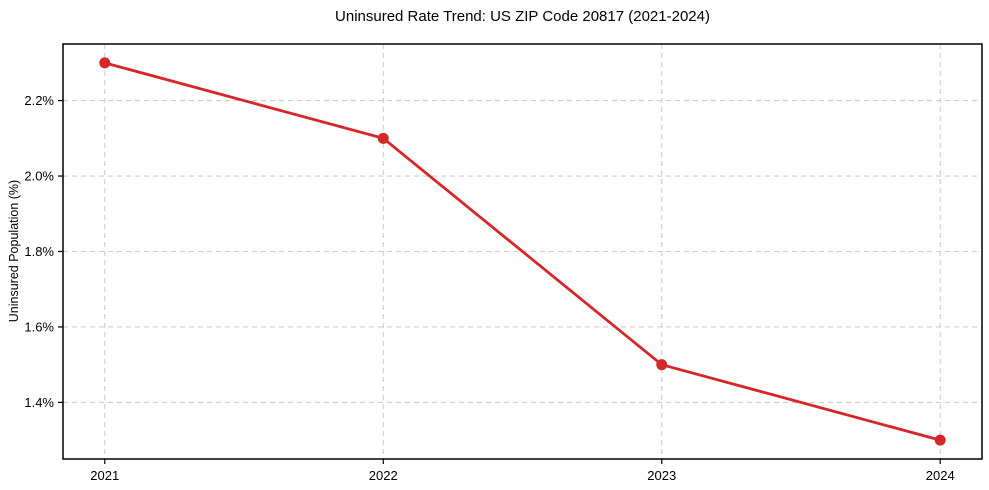 The height and width of the screenshot is (490, 989). What do you see at coordinates (39, 251) in the screenshot?
I see `y-tick-label: 1.8%` at bounding box center [39, 251].